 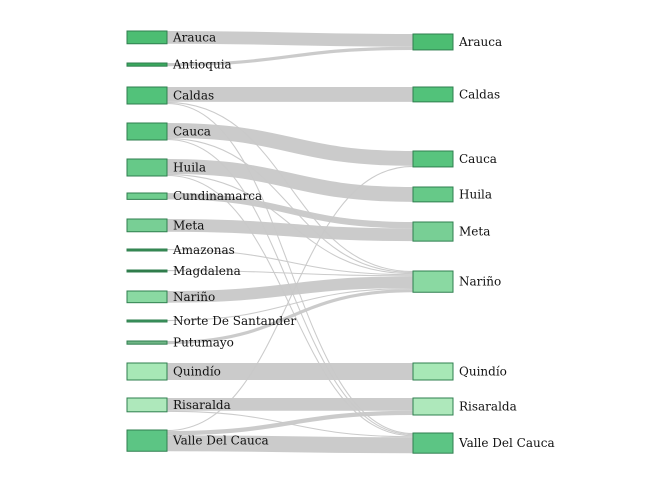 I want to click on node-s-magdalena, so click(x=147, y=271).